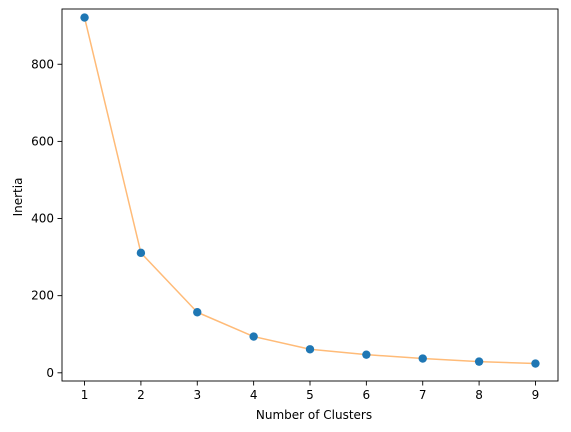  I want to click on x-tick-label: 4, so click(254, 395).